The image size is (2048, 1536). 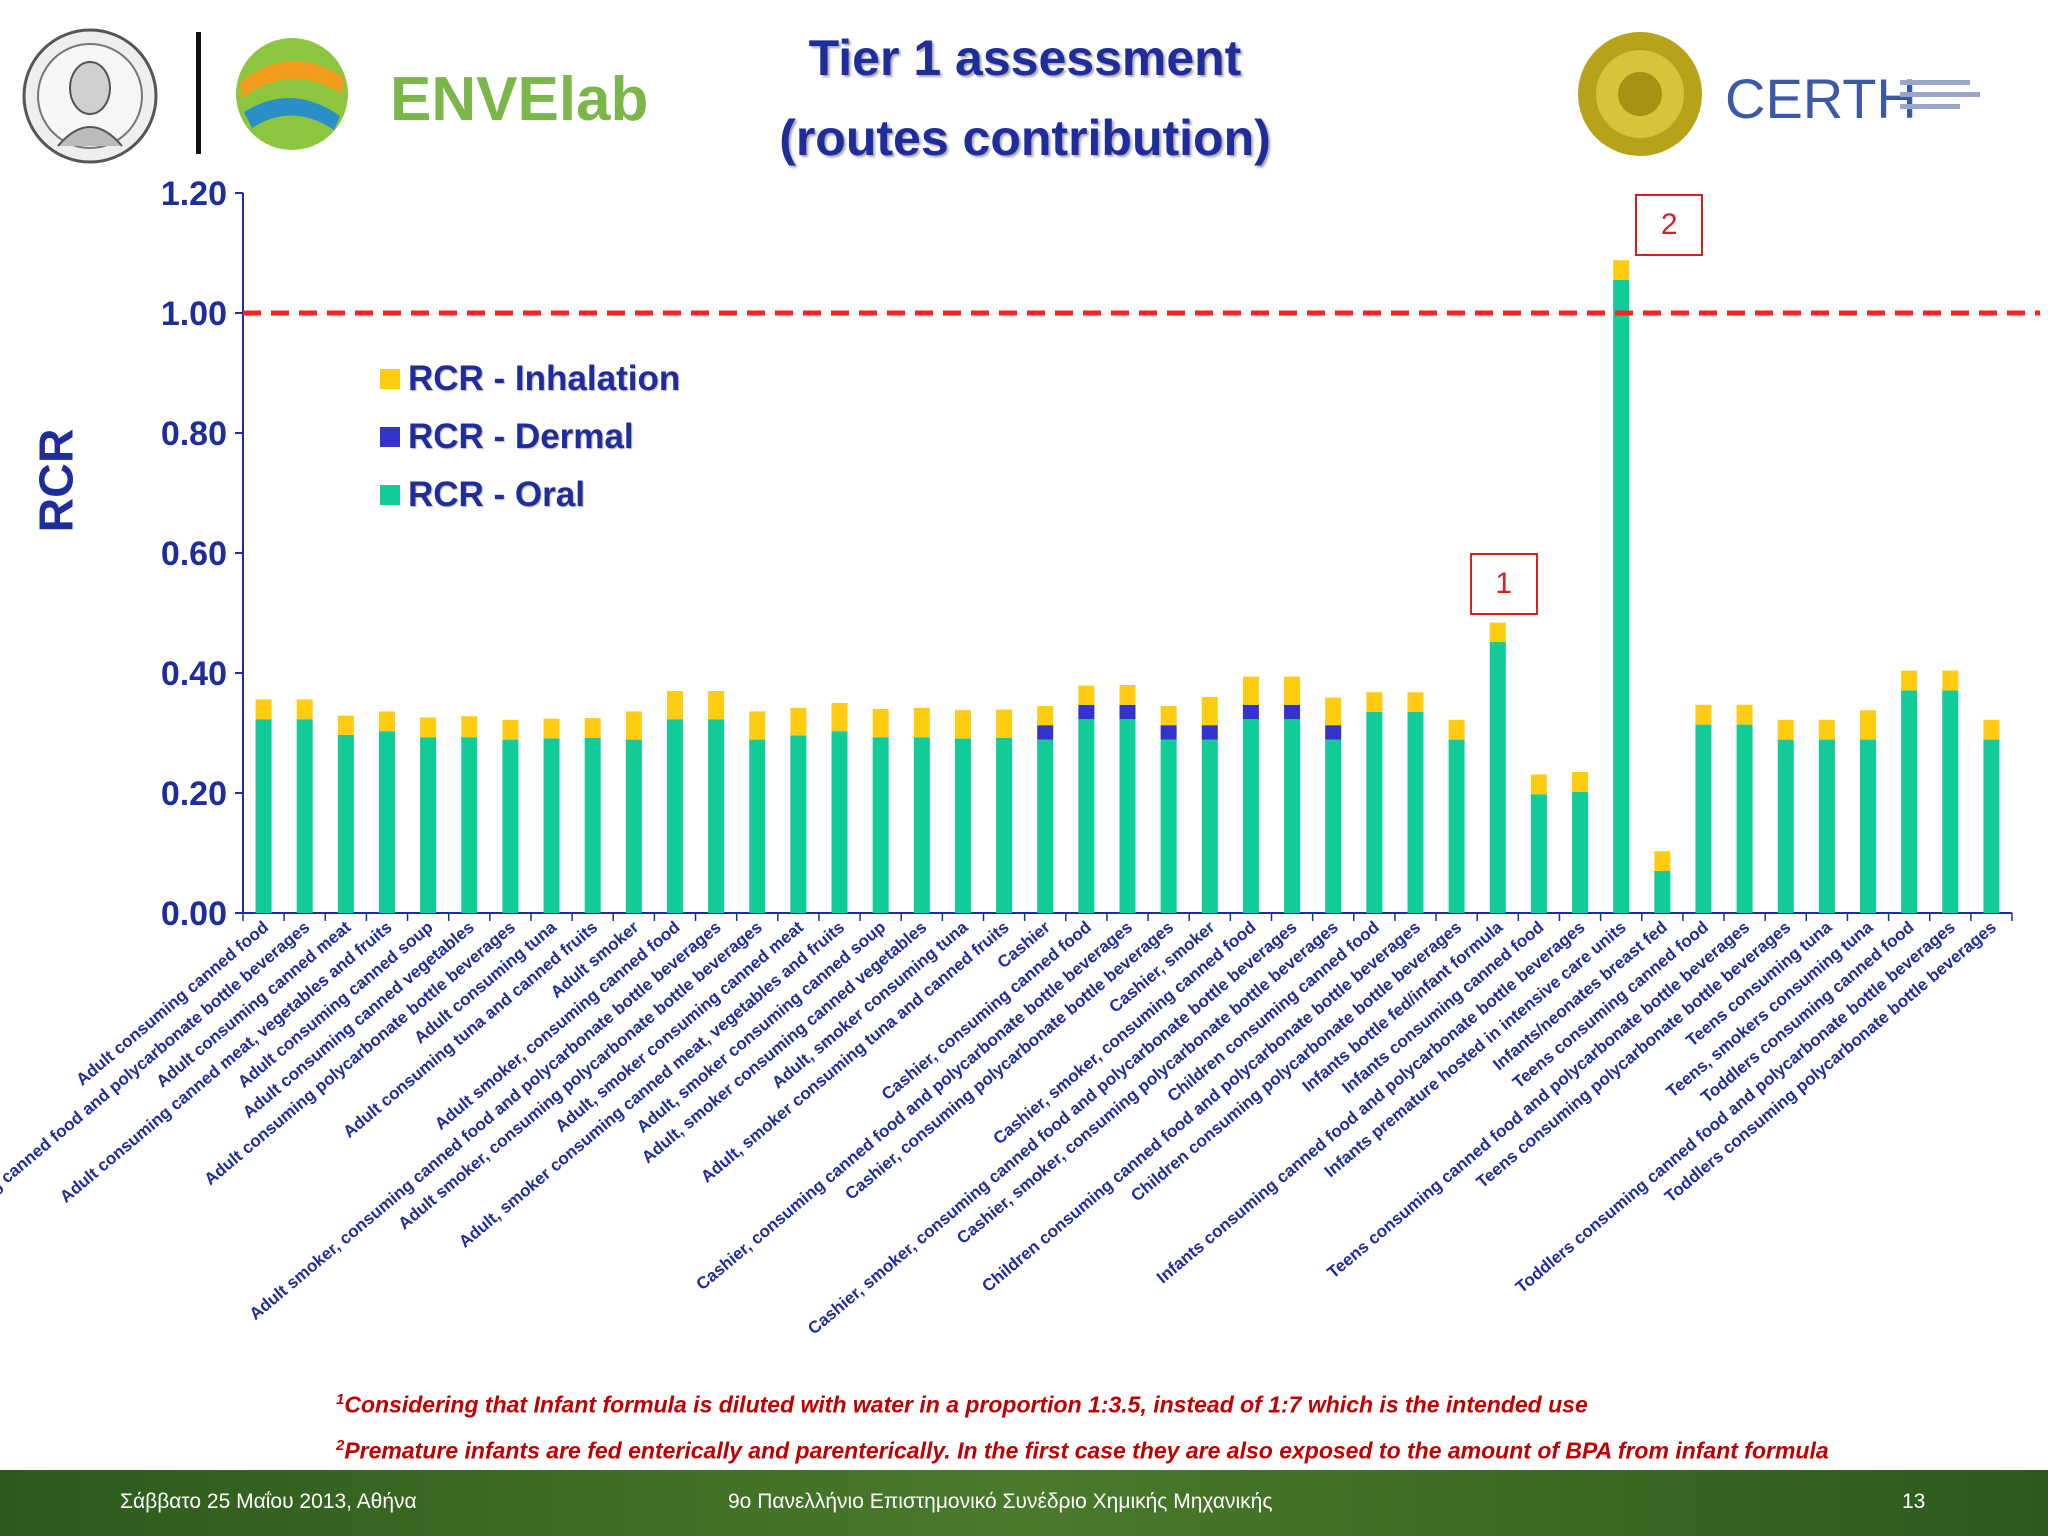 I want to click on certh-logo: CERTH, so click(x=1795, y=95).